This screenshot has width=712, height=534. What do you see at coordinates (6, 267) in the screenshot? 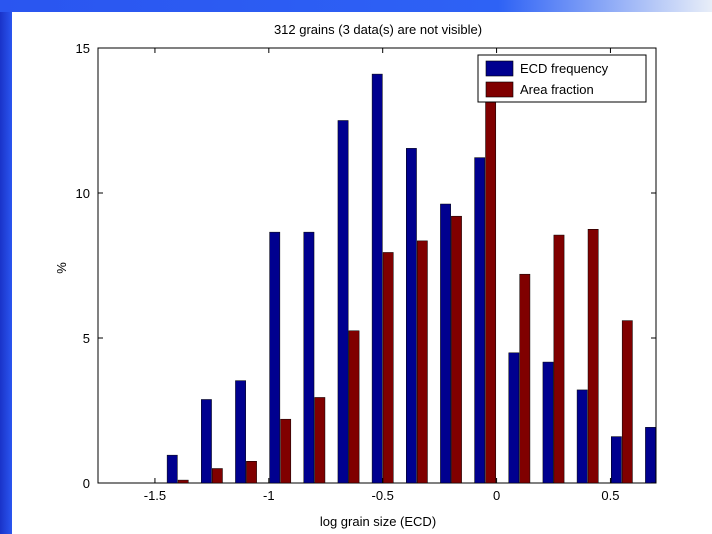
I see `frame-left-band` at bounding box center [6, 267].